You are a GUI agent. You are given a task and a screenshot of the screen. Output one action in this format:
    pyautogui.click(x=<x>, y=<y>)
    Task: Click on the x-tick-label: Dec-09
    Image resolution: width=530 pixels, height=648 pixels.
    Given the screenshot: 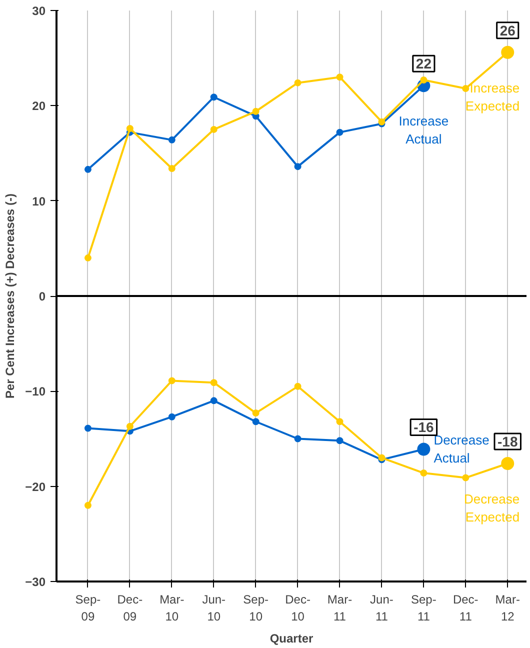 What is the action you would take?
    pyautogui.click(x=130, y=608)
    